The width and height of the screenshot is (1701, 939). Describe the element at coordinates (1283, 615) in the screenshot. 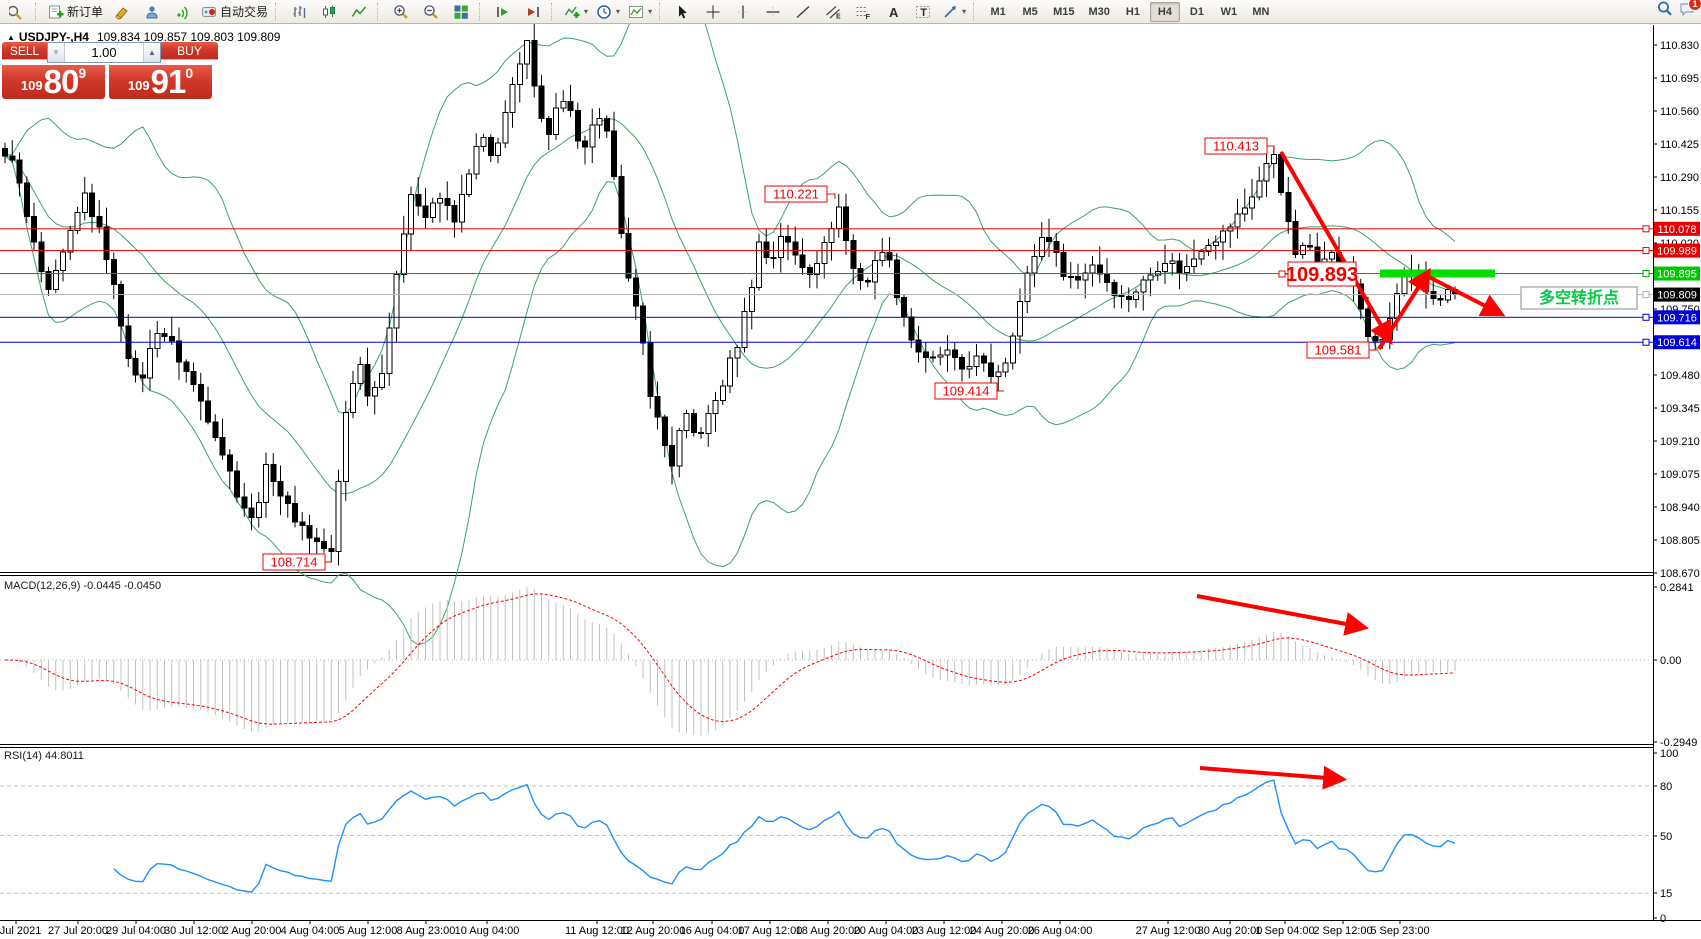

I see `macd-trend-arrow` at that location.